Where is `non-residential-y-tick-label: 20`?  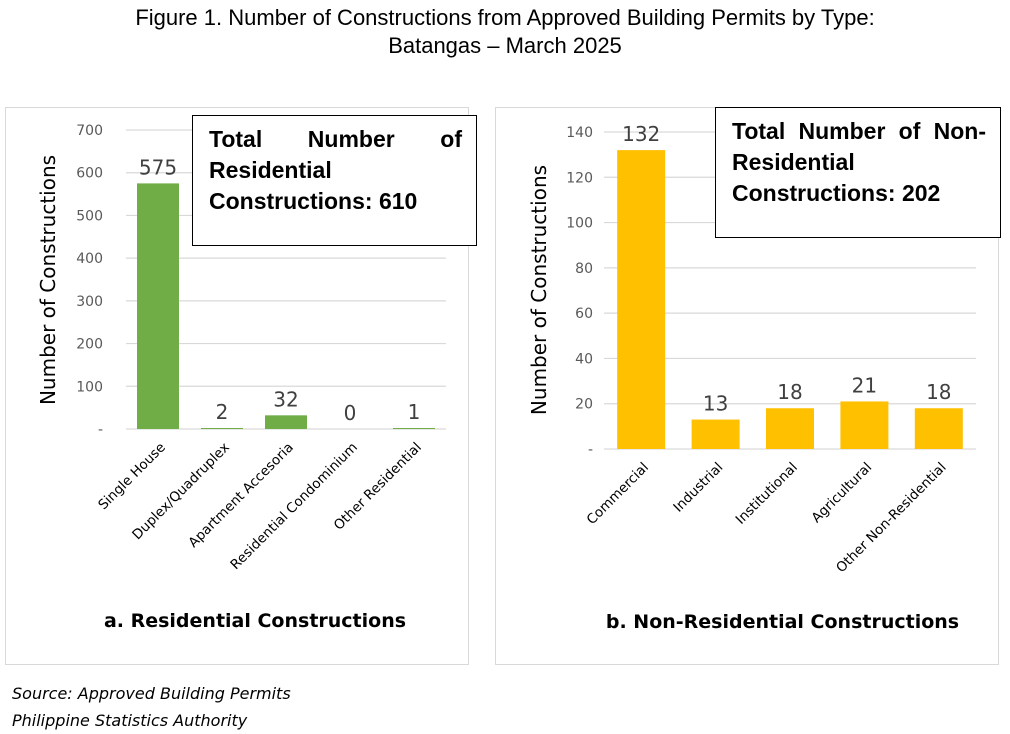
non-residential-y-tick-label: 20 is located at coordinates (584, 405).